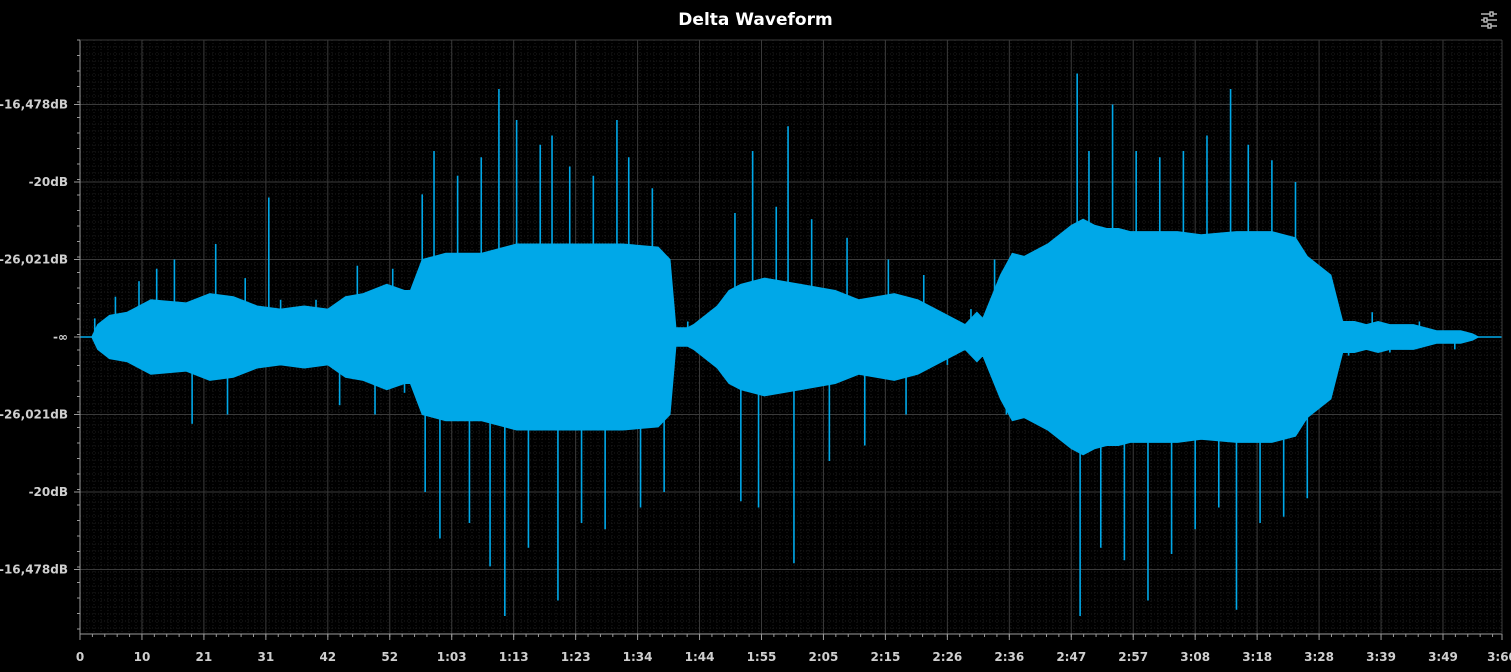 The image size is (1511, 672). Describe the element at coordinates (1499, 657) in the screenshot. I see `x-tick-label: 3:60` at that location.